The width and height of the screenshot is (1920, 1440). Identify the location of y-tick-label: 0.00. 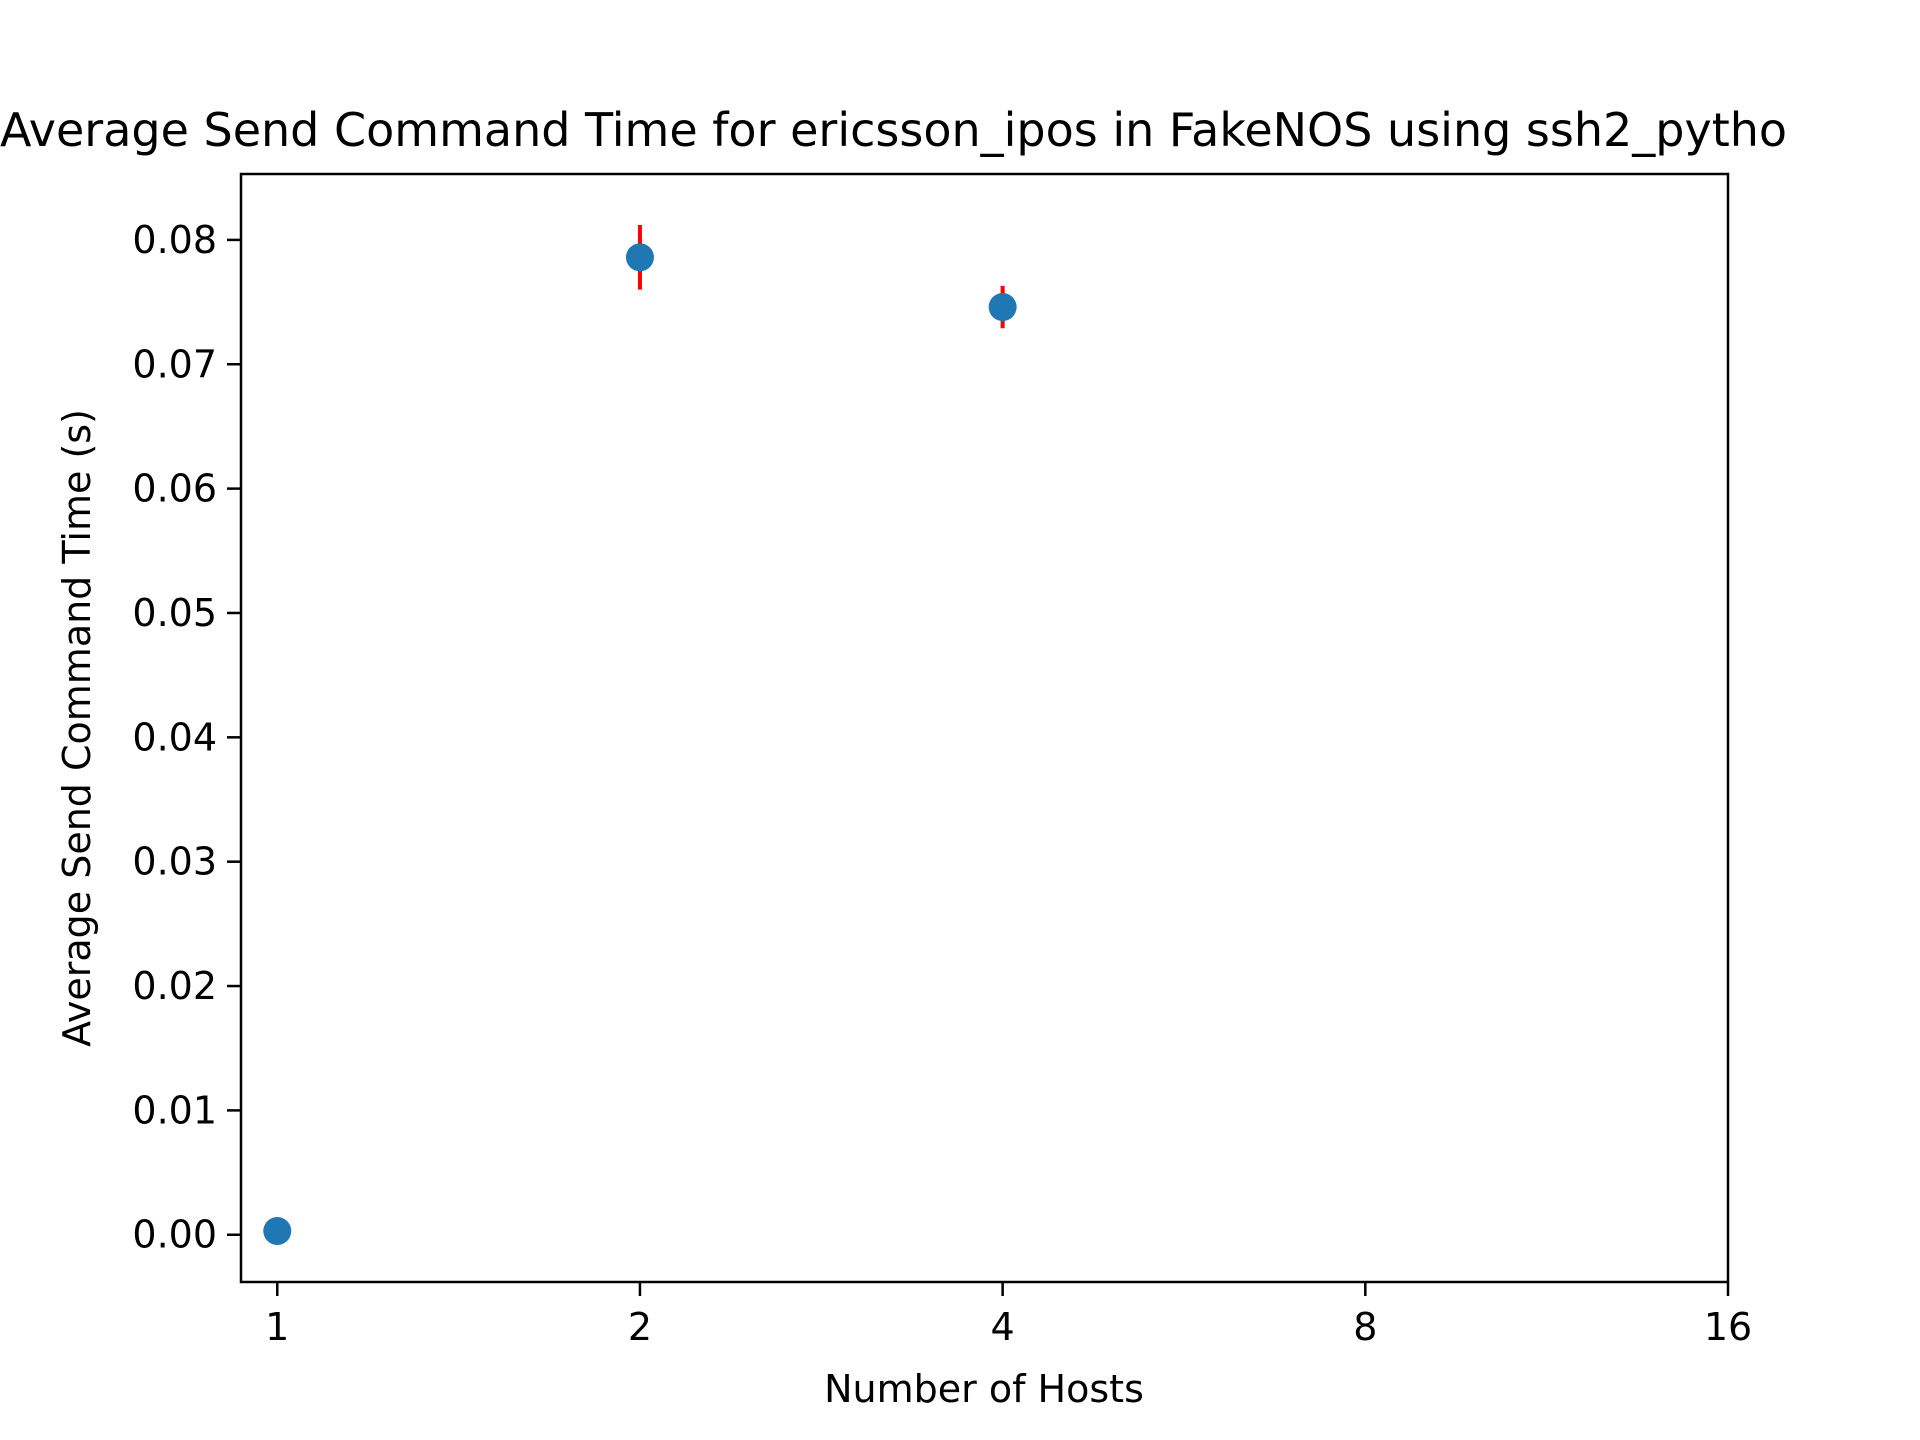
(174, 1235).